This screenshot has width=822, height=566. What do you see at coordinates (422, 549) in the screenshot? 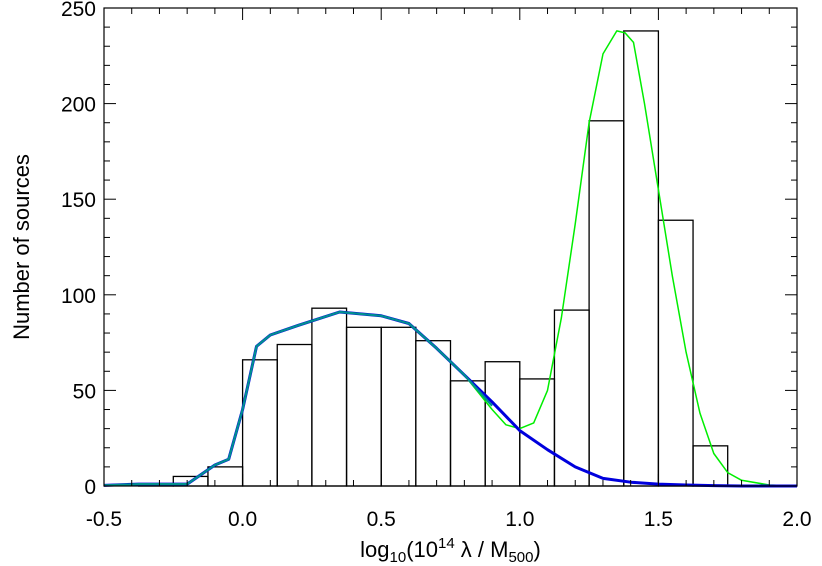
I see `x-axis-title-mid1: (10` at bounding box center [422, 549].